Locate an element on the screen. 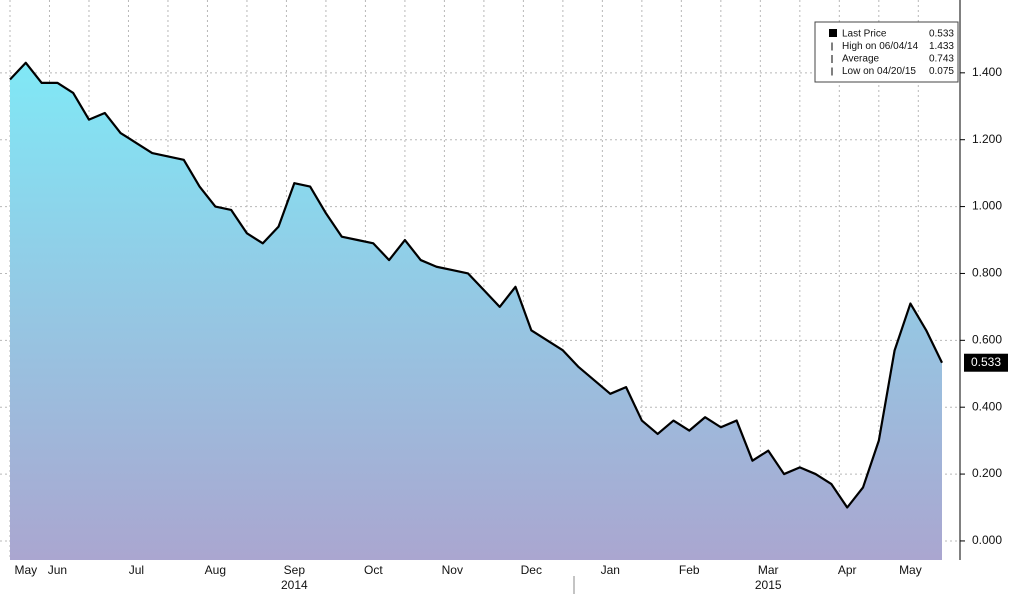 This screenshot has width=1024, height=599. legend-label: Average is located at coordinates (861, 59).